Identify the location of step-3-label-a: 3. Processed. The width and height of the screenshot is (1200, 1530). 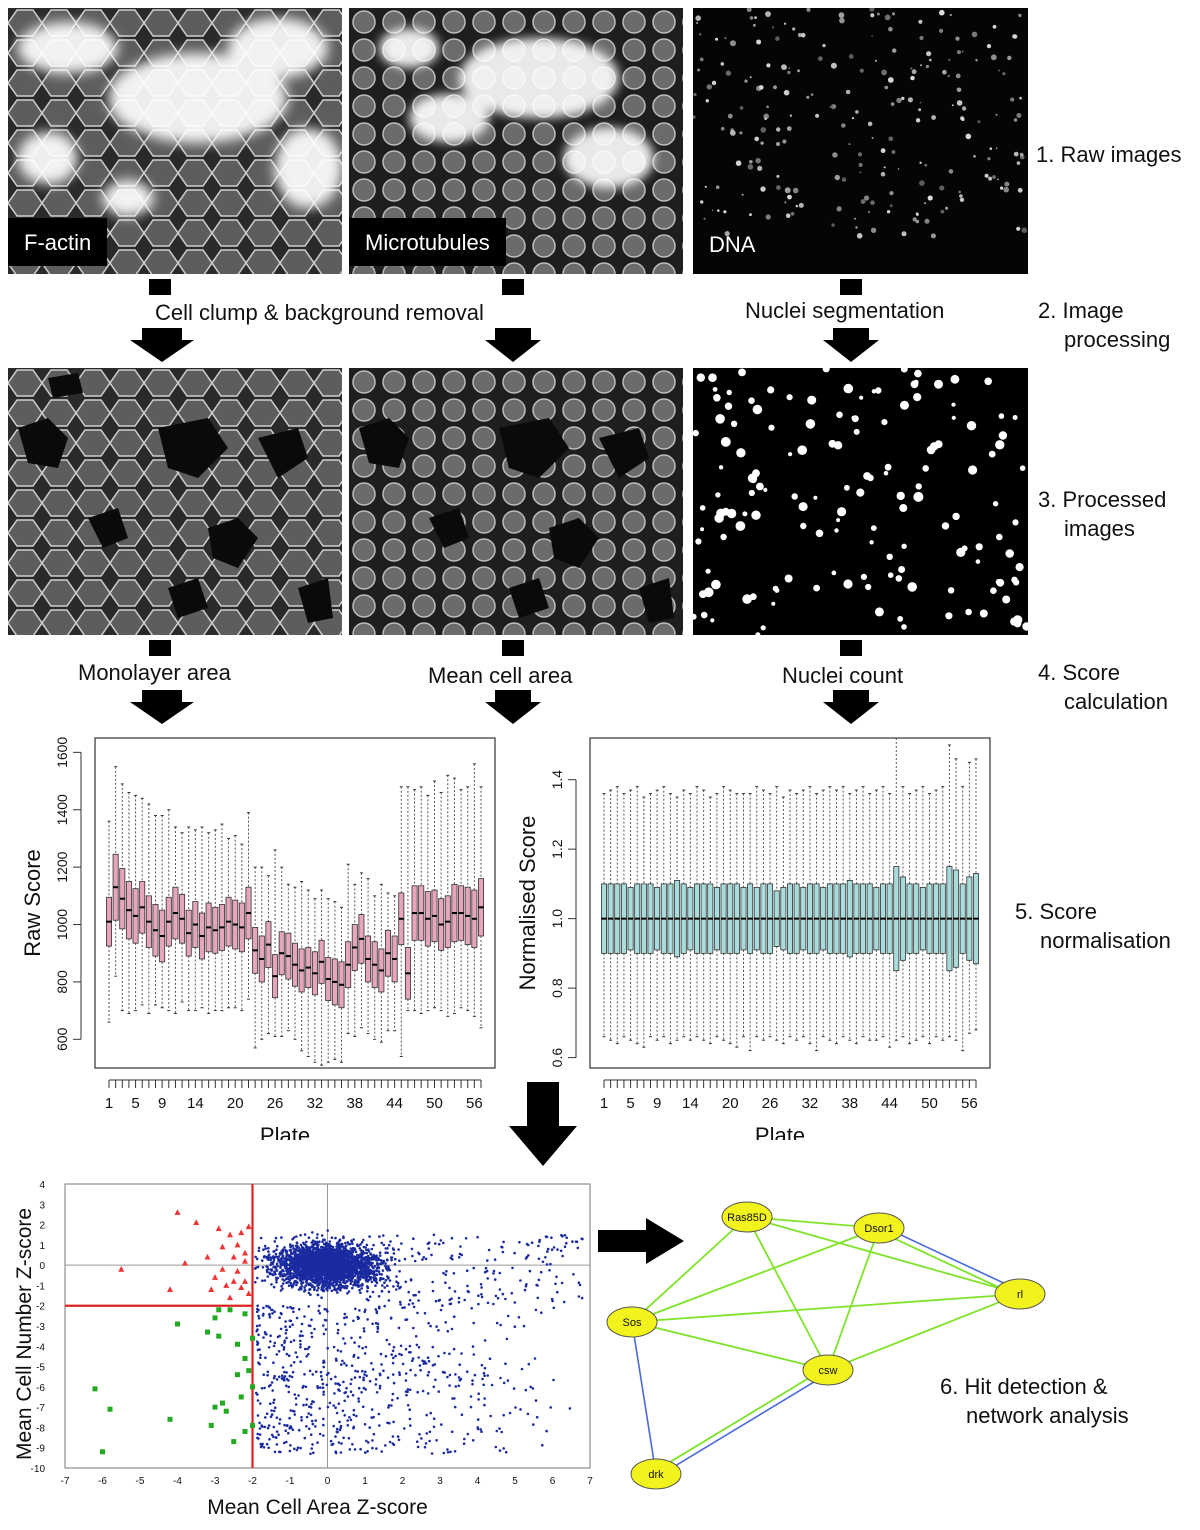
(1102, 499).